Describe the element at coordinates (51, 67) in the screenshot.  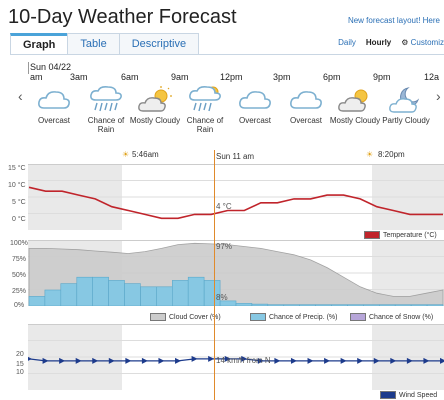
I see `date-label: Sun 04/22` at that location.